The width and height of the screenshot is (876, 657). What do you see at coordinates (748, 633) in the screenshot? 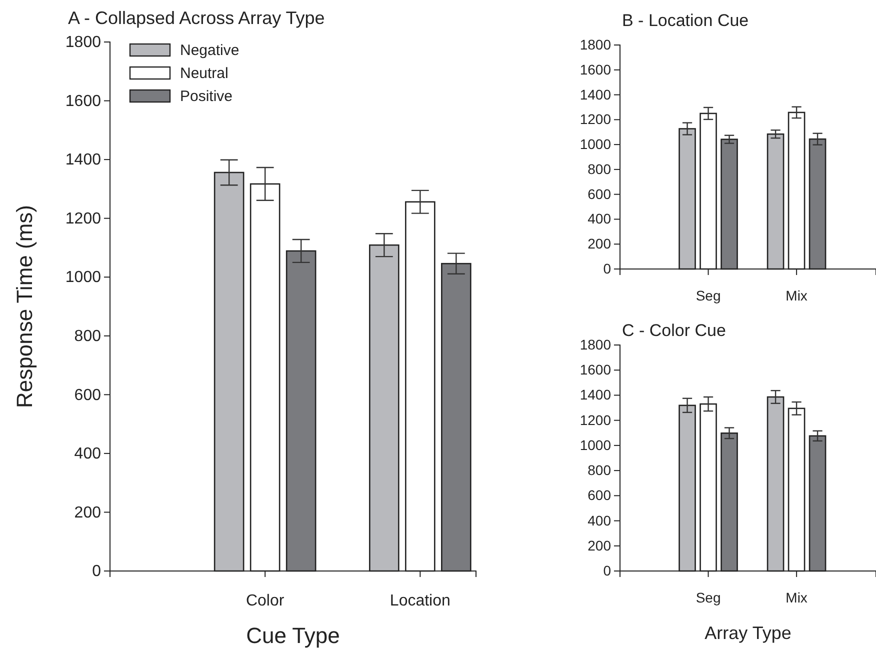
I see `x-axis-title: Array Type` at bounding box center [748, 633].